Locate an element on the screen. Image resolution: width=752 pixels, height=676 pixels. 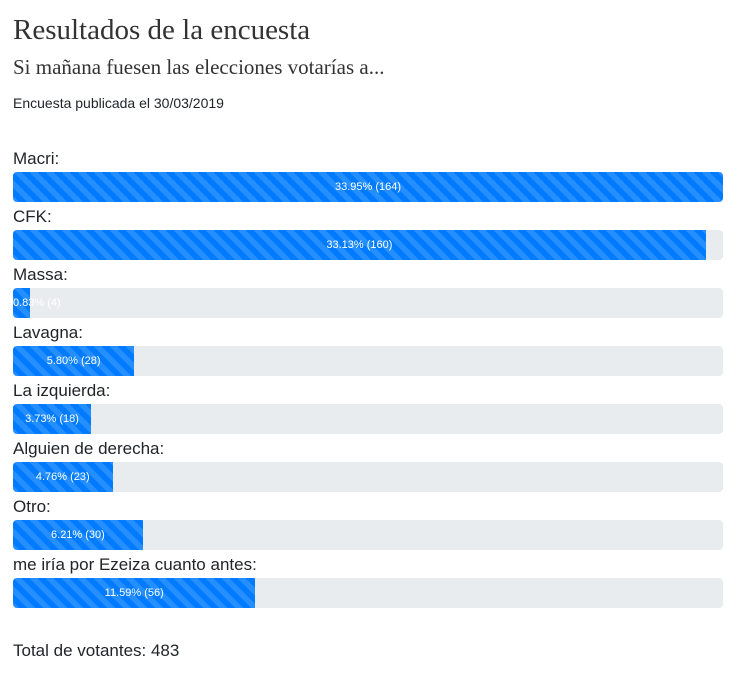
progress-track: 11.59% (56) is located at coordinates (368, 593).